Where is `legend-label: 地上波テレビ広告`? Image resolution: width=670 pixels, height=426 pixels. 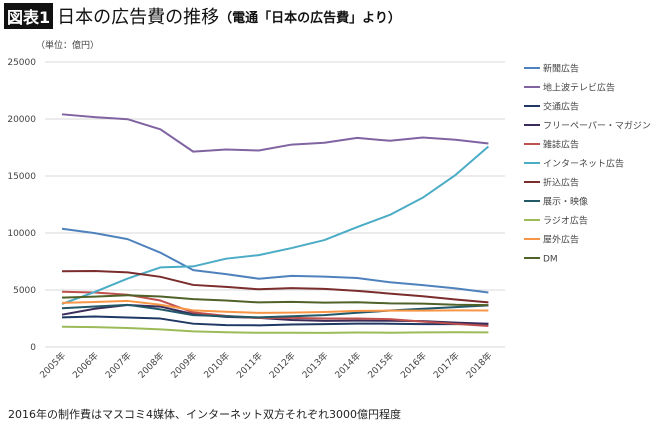
legend-label: 地上波テレビ広告 is located at coordinates (579, 88).